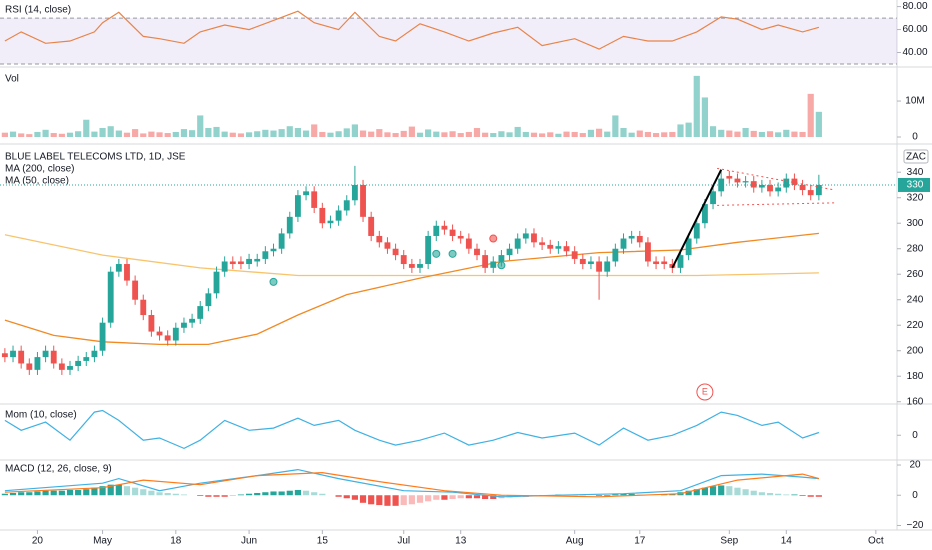  I want to click on currency-box, so click(916, 156).